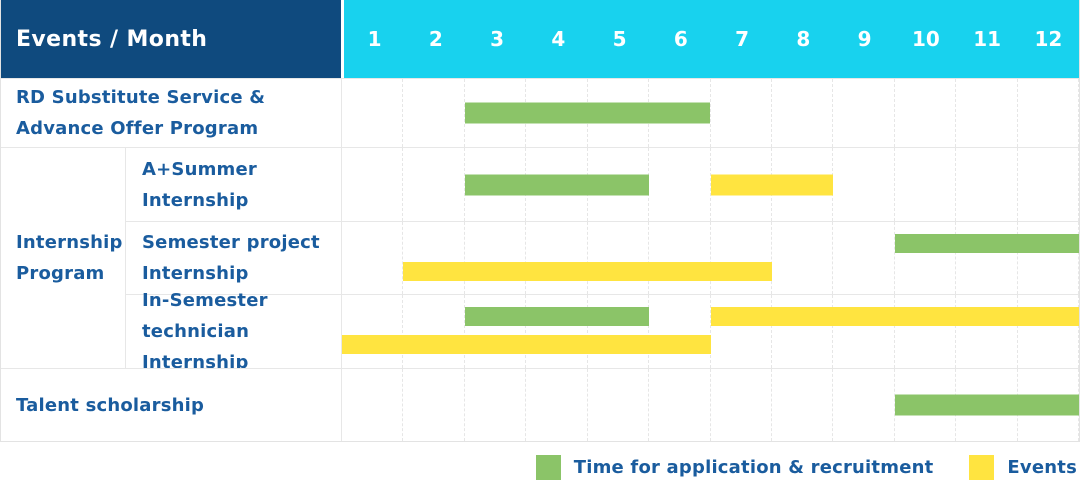 This screenshot has width=1080, height=494. Describe the element at coordinates (497, 39) in the screenshot. I see `month-label: 3` at that location.